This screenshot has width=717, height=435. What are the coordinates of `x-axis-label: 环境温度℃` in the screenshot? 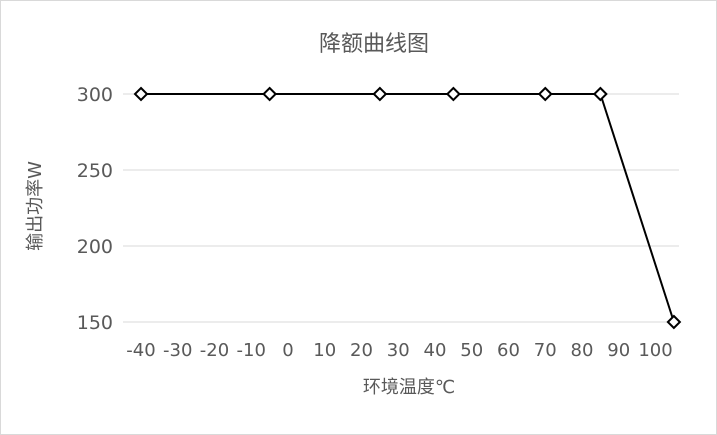 It's located at (409, 387).